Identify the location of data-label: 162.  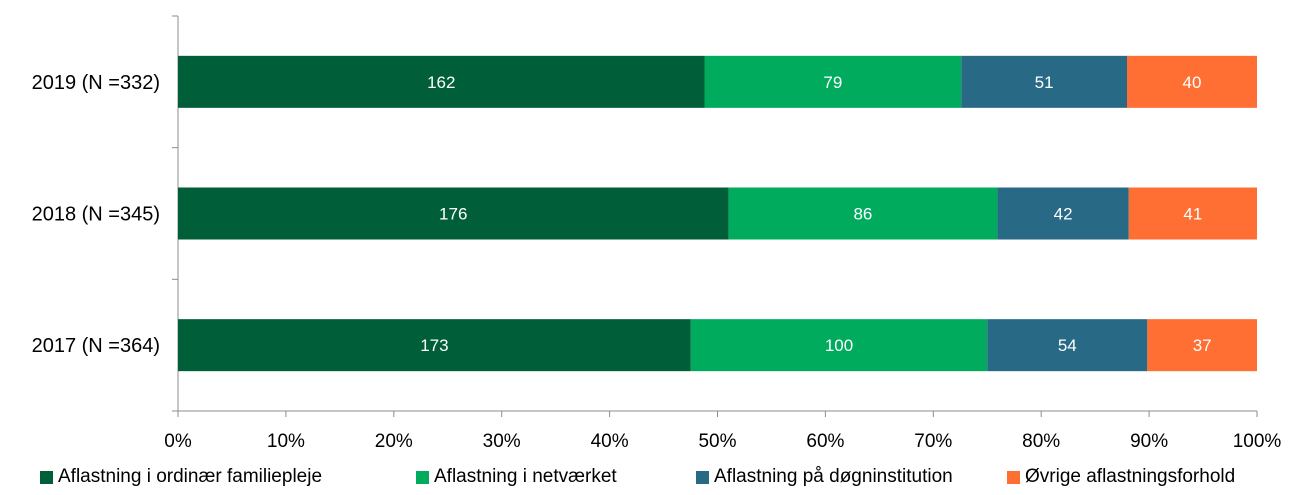
(441, 82).